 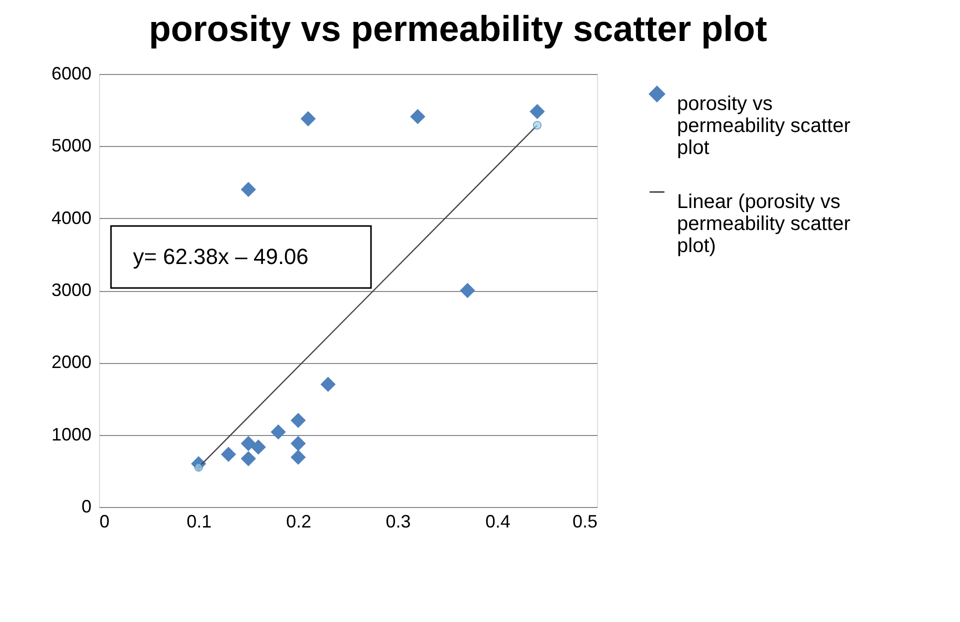 I want to click on x-tick-label: 0.2, so click(x=299, y=522).